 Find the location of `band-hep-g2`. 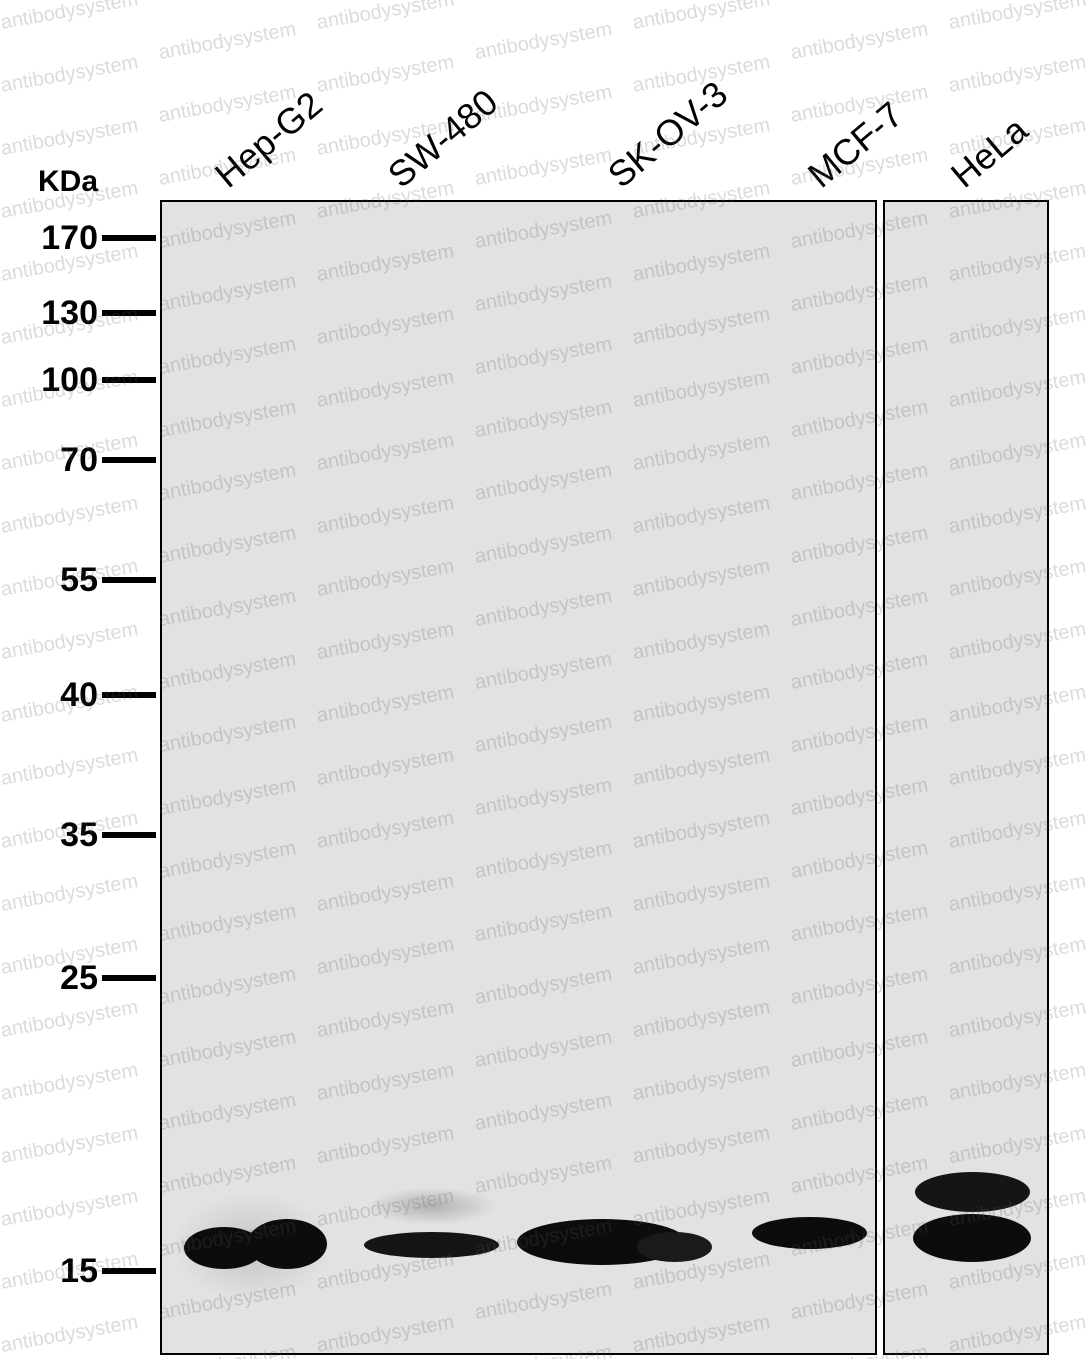

band-hep-g2 is located at coordinates (287, 1244).